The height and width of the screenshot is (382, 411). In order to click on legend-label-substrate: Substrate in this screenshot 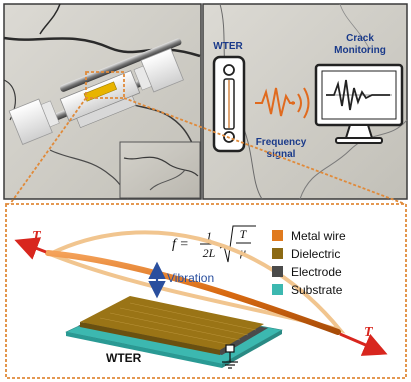, I will do `click(317, 290)`.